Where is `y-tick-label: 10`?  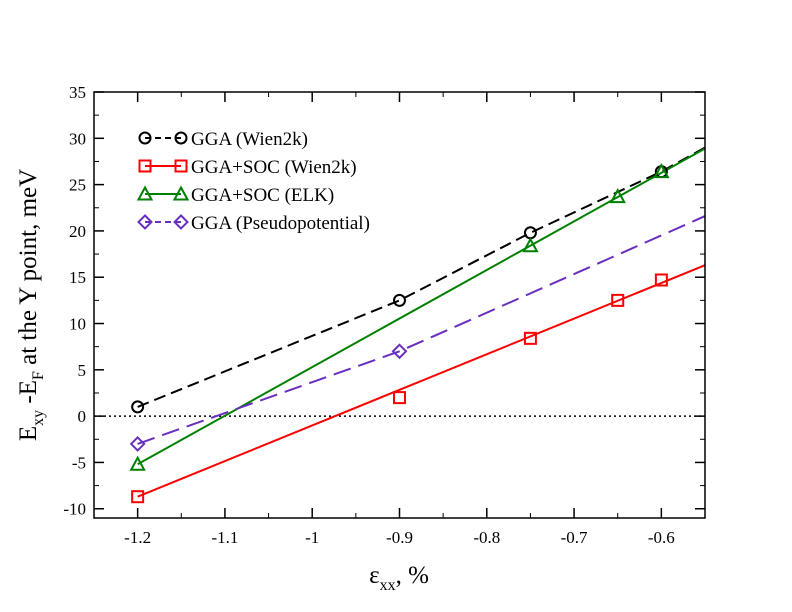
y-tick-label: 10 is located at coordinates (77, 324).